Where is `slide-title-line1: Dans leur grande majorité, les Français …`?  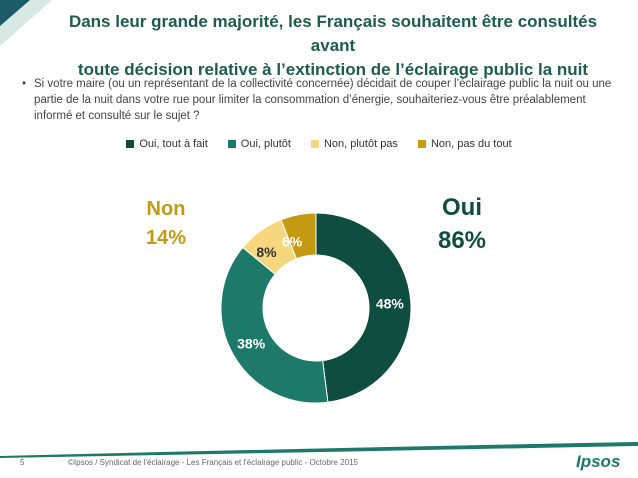
slide-title-line1: Dans leur grande majorité, les Français … is located at coordinates (333, 33).